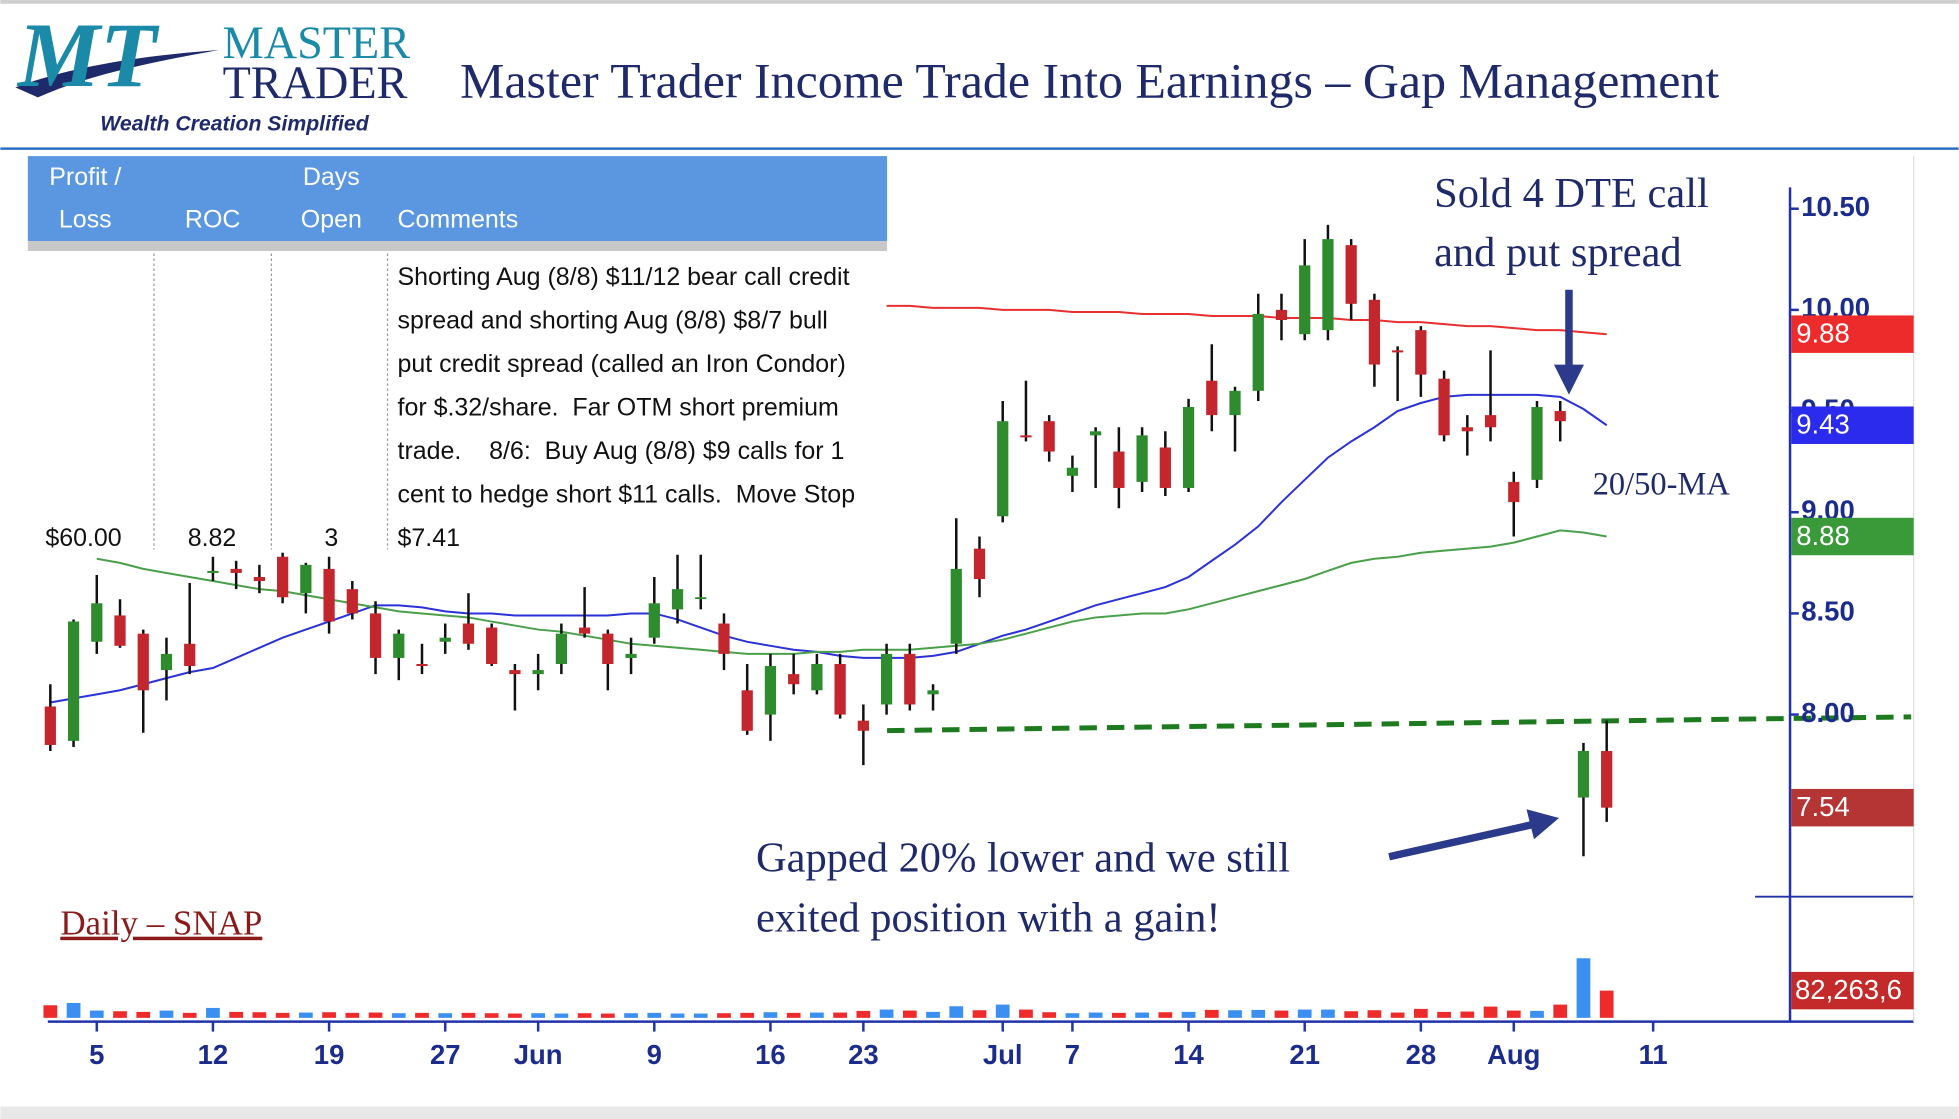  Describe the element at coordinates (212, 538) in the screenshot. I see `table-cell: 8.82` at that location.